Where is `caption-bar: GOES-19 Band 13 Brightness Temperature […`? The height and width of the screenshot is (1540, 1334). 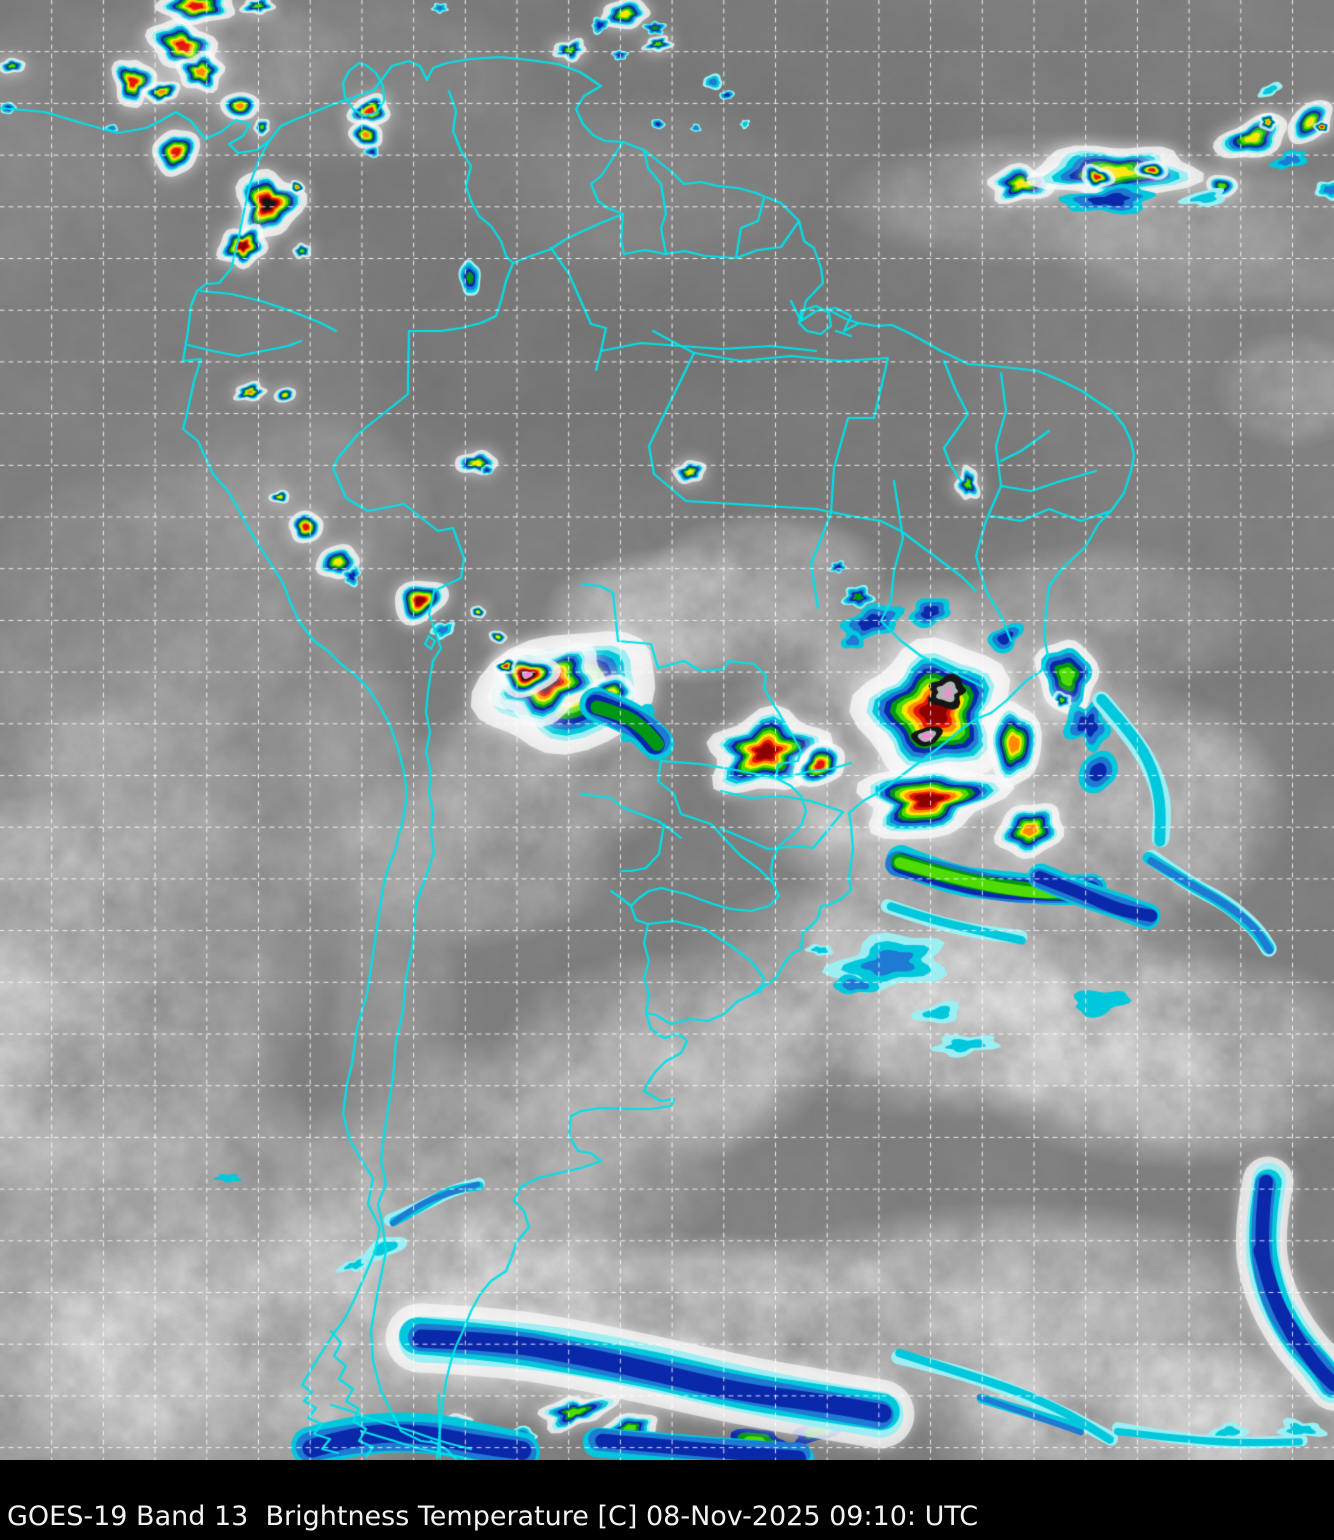
caption-bar: GOES-19 Band 13 Brightness Temperature [… is located at coordinates (667, 1500).